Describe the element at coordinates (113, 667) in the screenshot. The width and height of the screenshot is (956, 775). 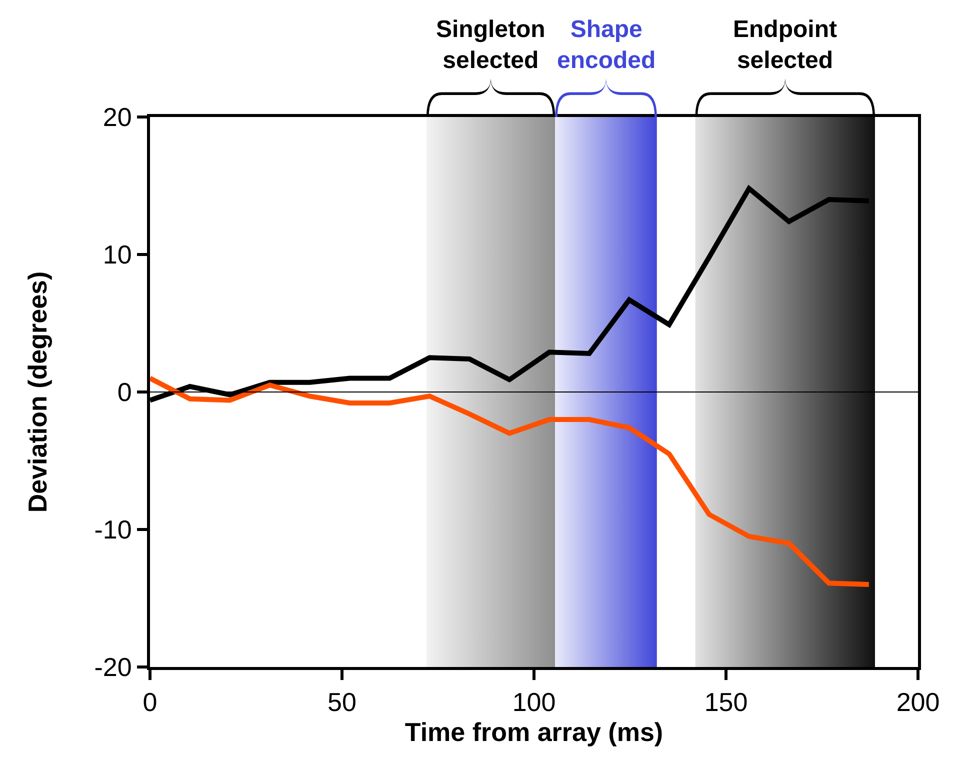
I see `y-tick-label: -20` at that location.